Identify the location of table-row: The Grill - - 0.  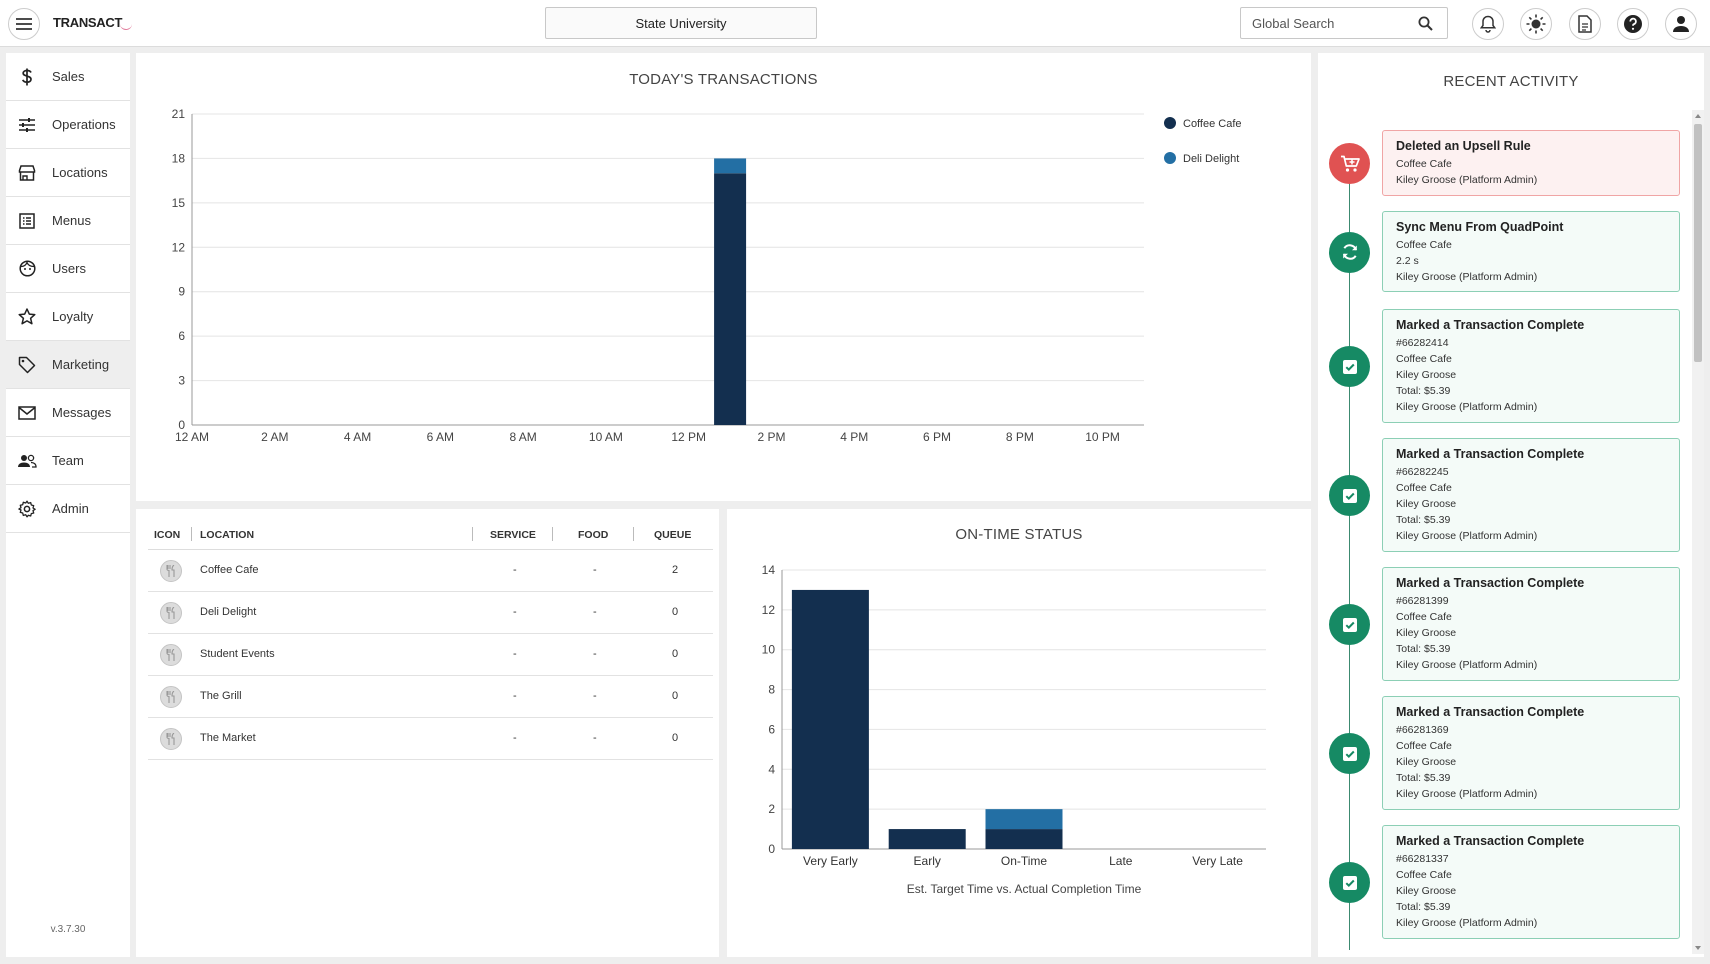
(430, 697).